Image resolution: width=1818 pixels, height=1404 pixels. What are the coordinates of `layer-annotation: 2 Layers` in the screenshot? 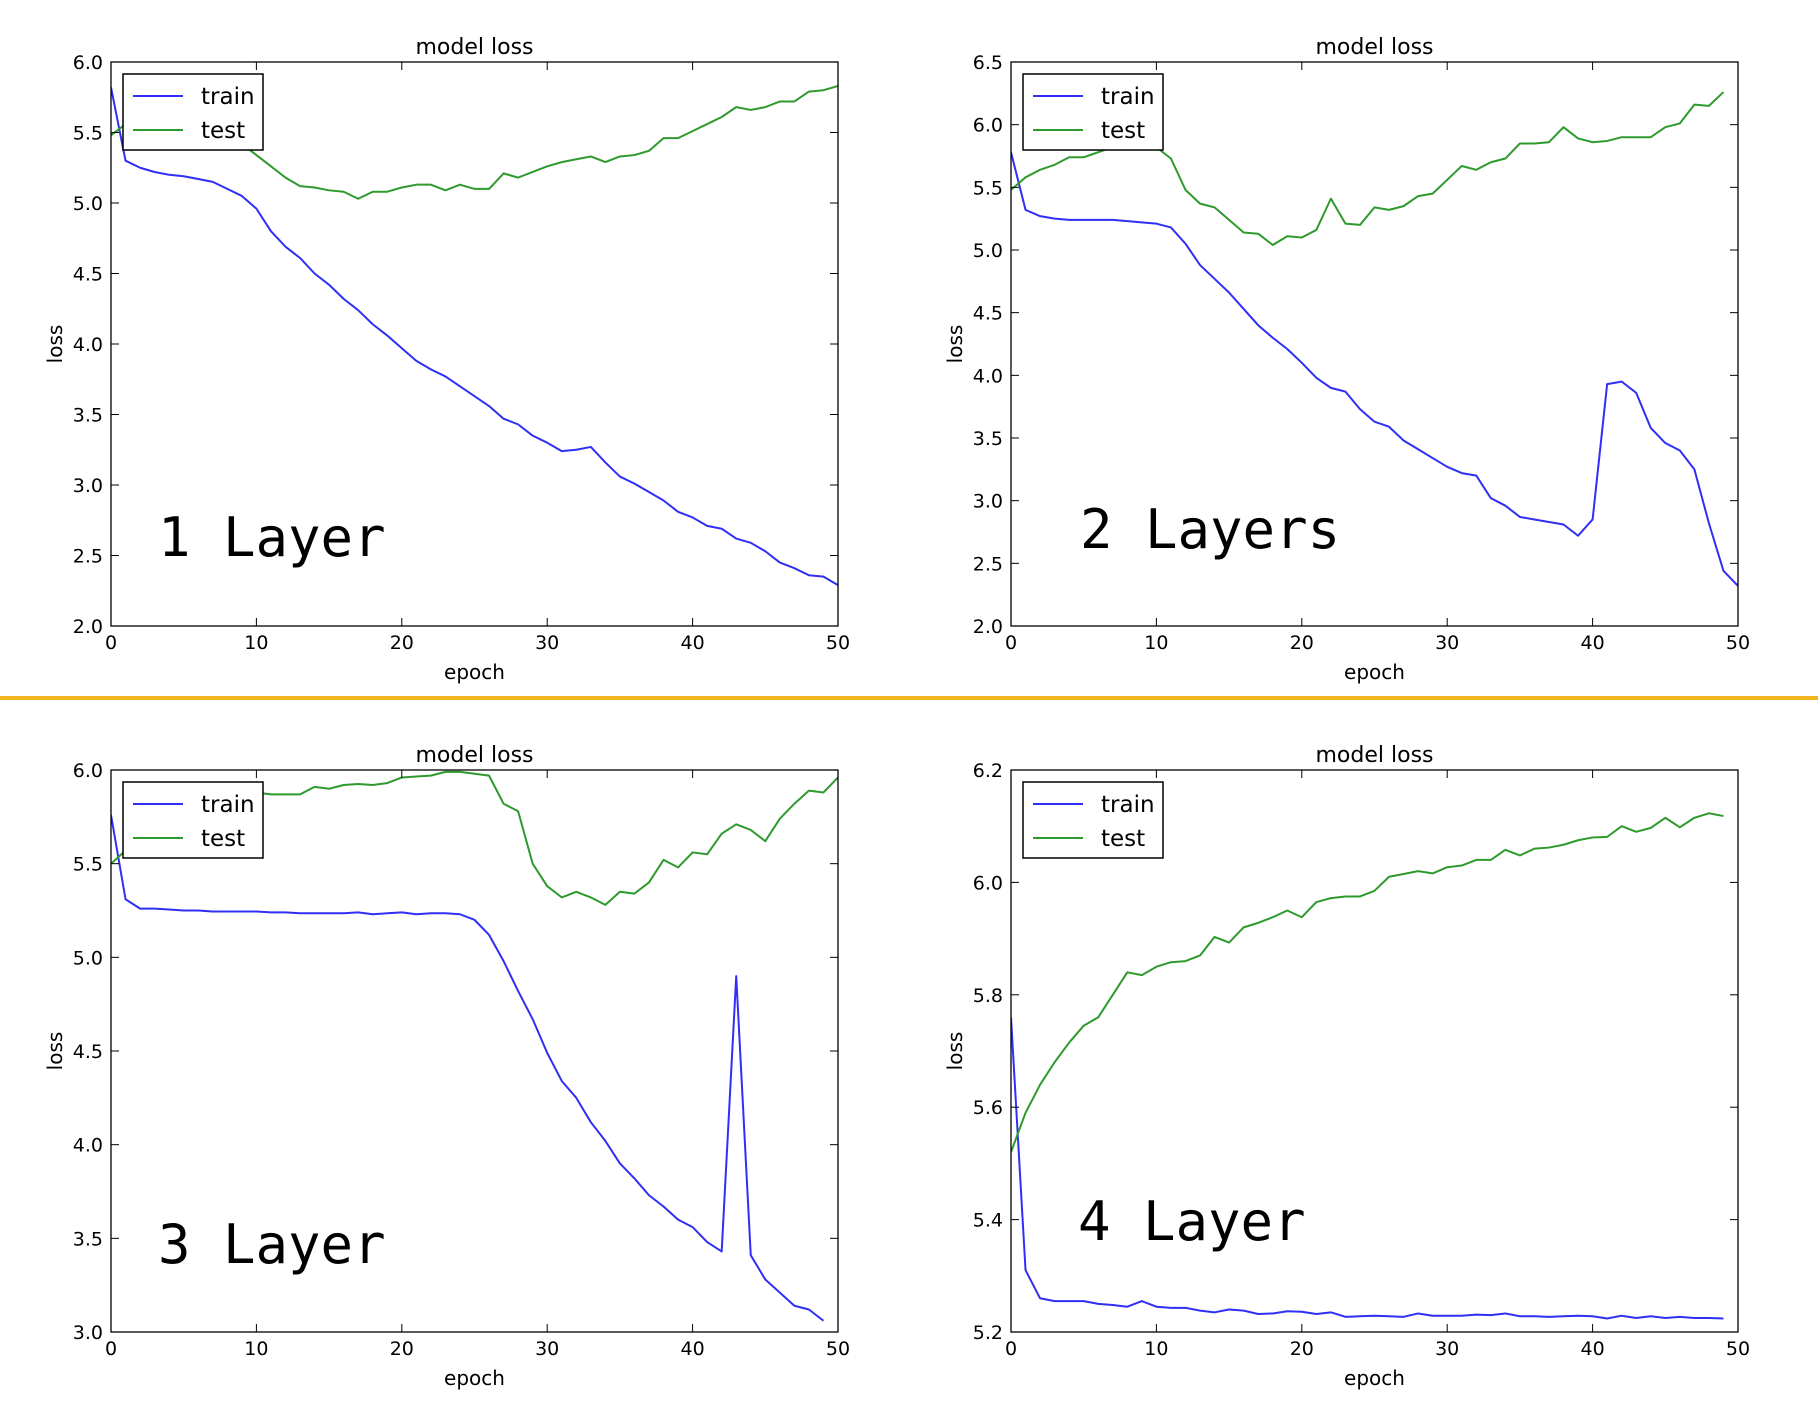 It's located at (1210, 529).